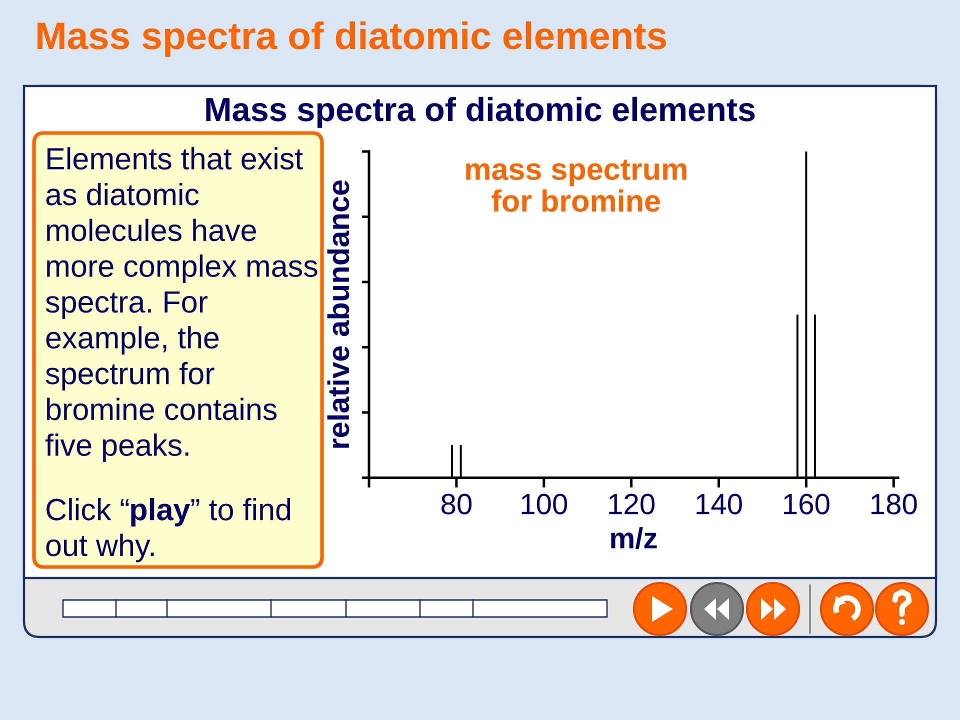 This screenshot has width=960, height=720. Describe the element at coordinates (338, 314) in the screenshot. I see `y-axis-title: relative abundance` at that location.